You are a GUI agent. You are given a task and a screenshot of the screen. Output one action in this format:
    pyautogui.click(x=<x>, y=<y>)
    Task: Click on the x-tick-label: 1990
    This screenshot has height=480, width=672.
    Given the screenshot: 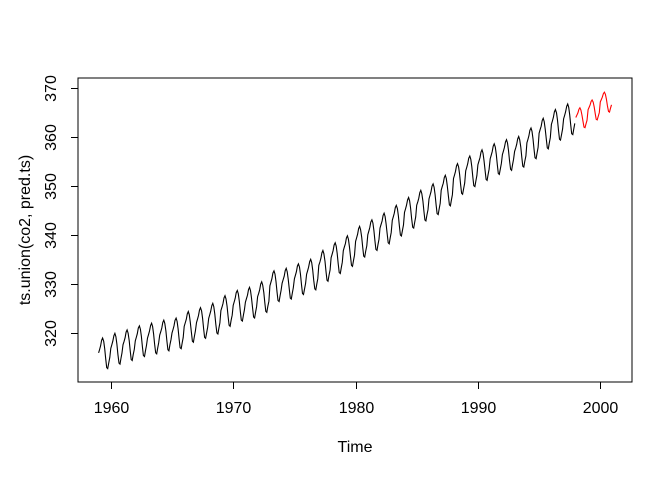 What is the action you would take?
    pyautogui.click(x=479, y=408)
    